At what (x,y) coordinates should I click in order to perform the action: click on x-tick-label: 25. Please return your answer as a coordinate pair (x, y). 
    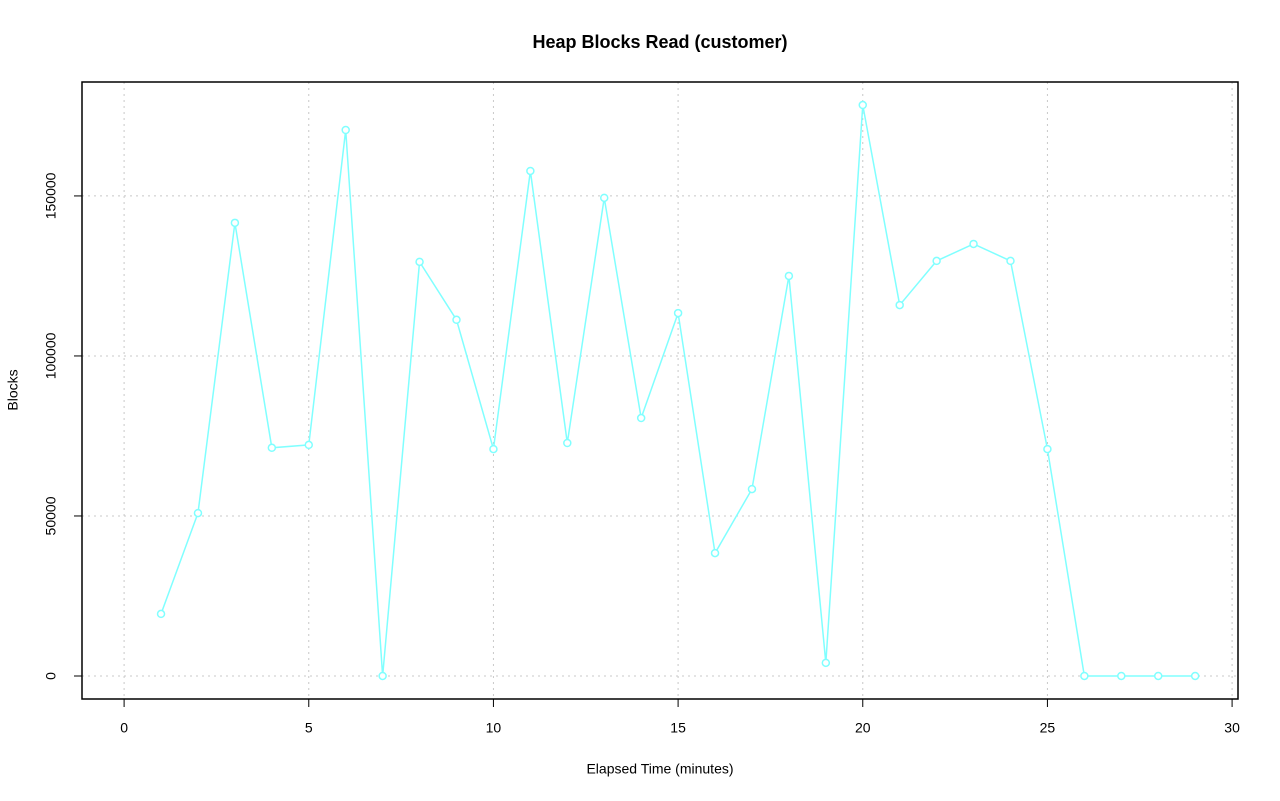
    Looking at the image, I should click on (1048, 728).